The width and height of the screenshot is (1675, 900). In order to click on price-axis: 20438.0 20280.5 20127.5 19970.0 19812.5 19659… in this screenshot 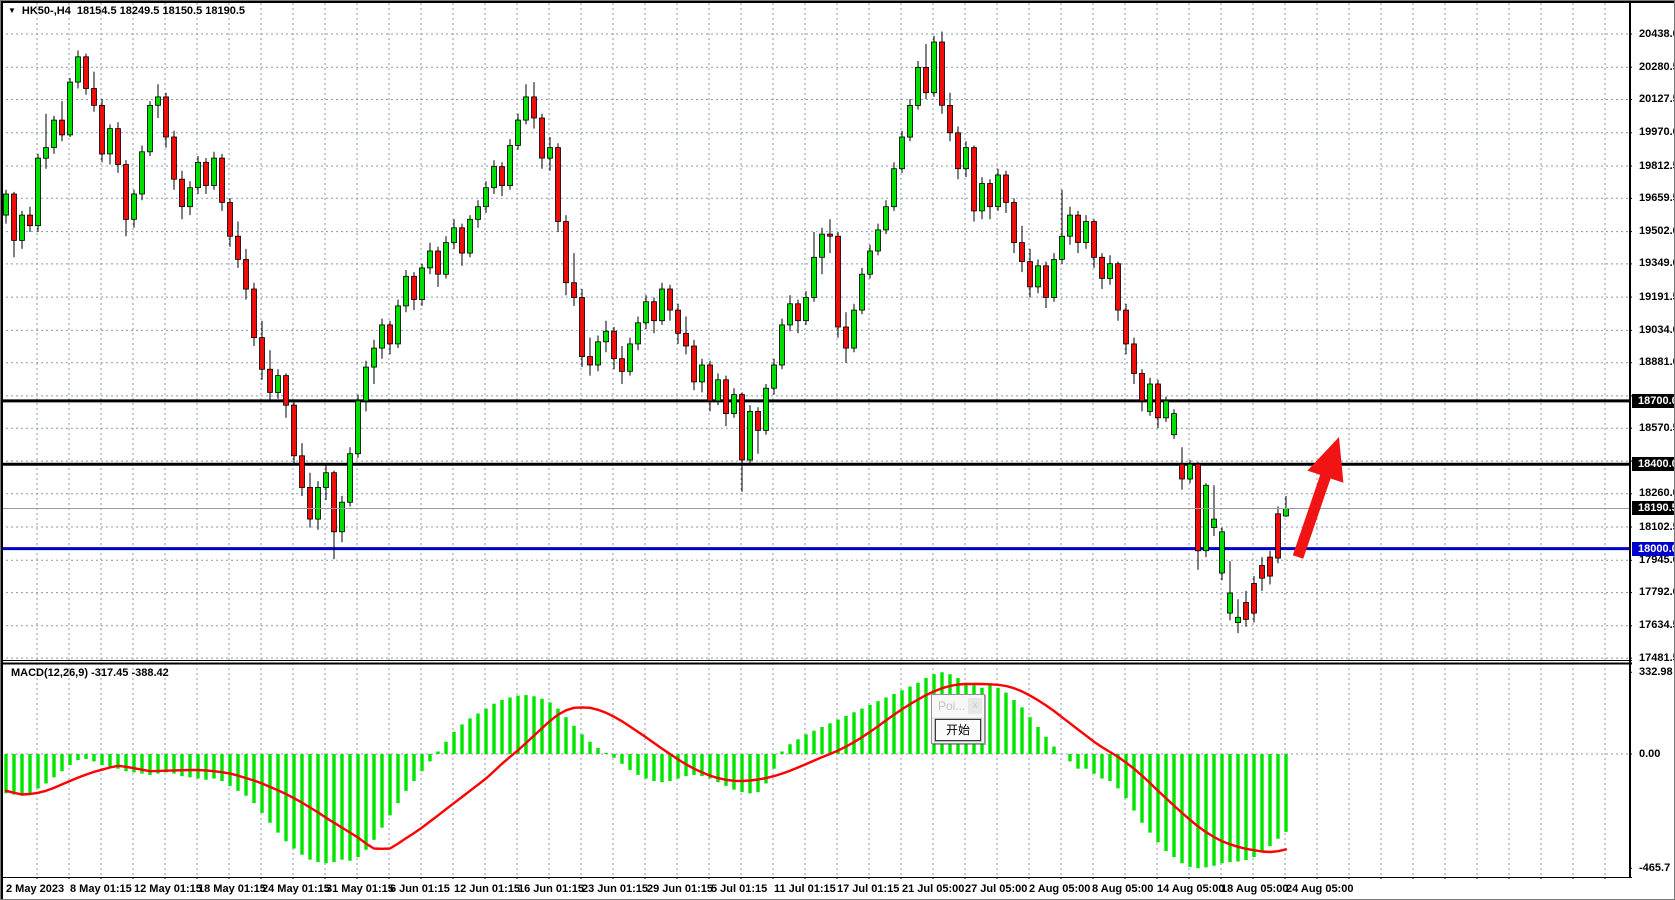, I will do `click(1653, 439)`.